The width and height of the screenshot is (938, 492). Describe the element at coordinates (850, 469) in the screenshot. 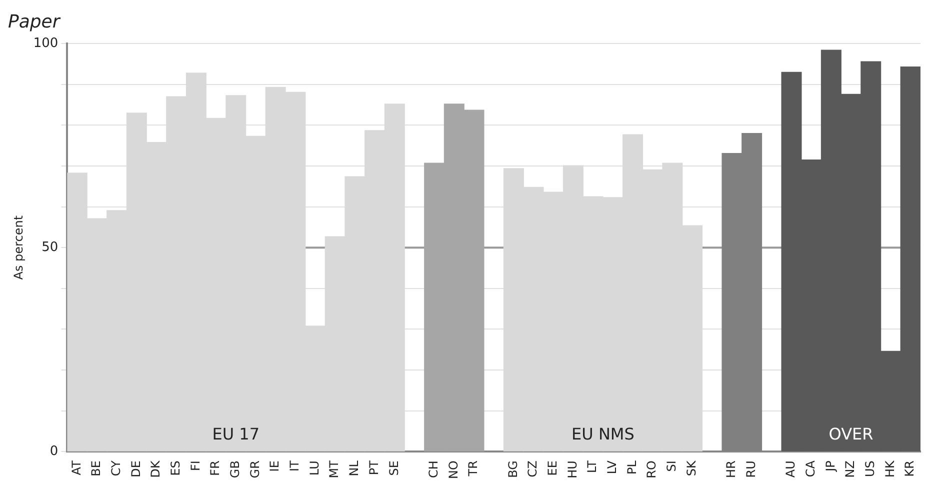

I see `x-tick-label: NZ` at that location.